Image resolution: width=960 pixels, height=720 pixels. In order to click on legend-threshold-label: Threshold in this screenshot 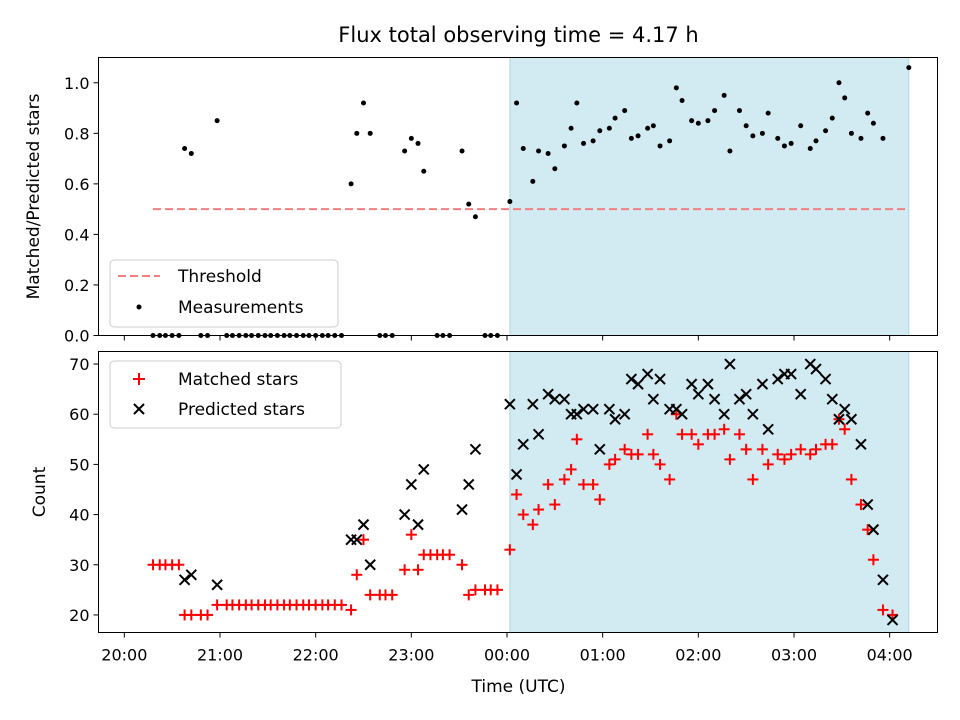, I will do `click(219, 277)`.